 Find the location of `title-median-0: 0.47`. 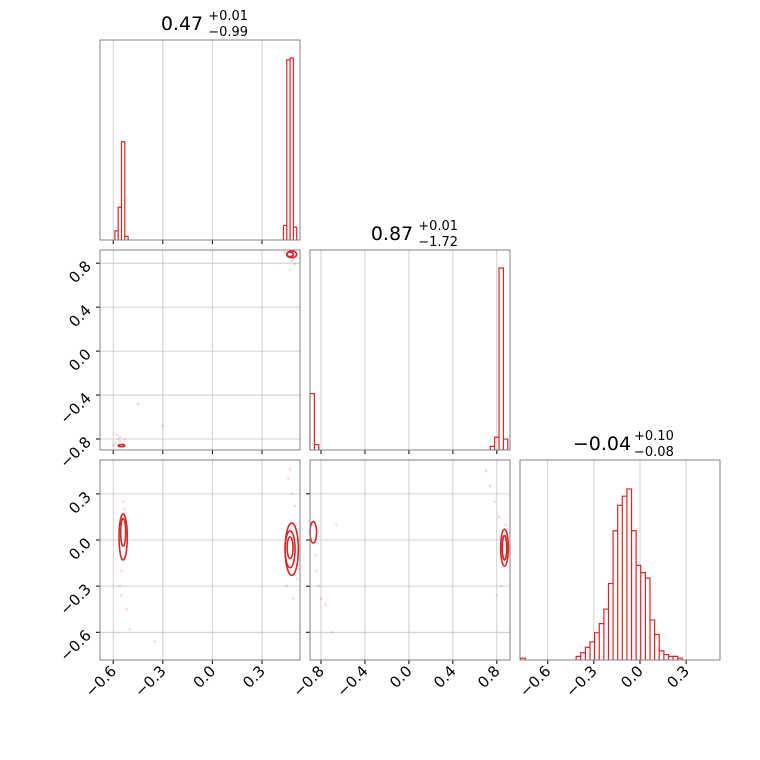

title-median-0: 0.47 is located at coordinates (182, 24).